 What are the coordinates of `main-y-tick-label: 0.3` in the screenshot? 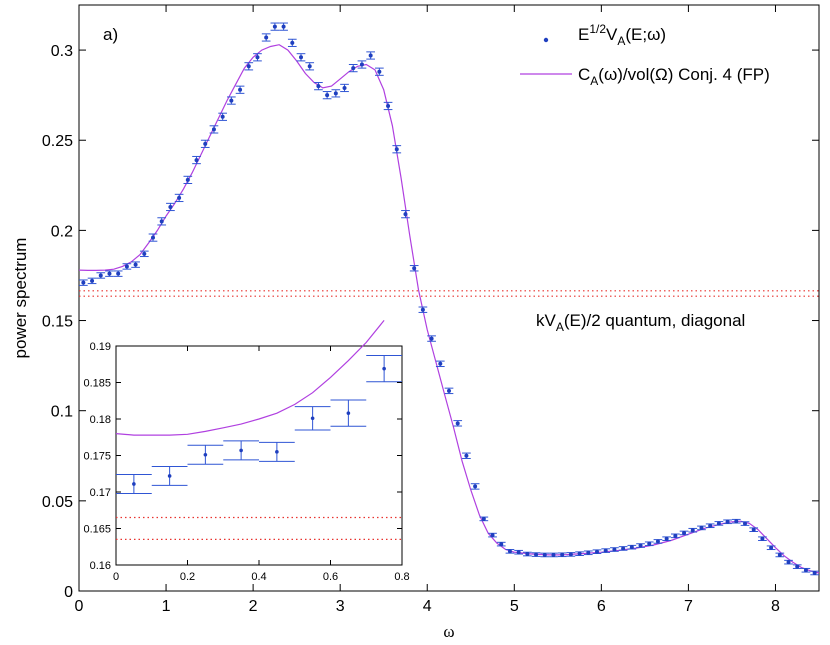 It's located at (62, 51).